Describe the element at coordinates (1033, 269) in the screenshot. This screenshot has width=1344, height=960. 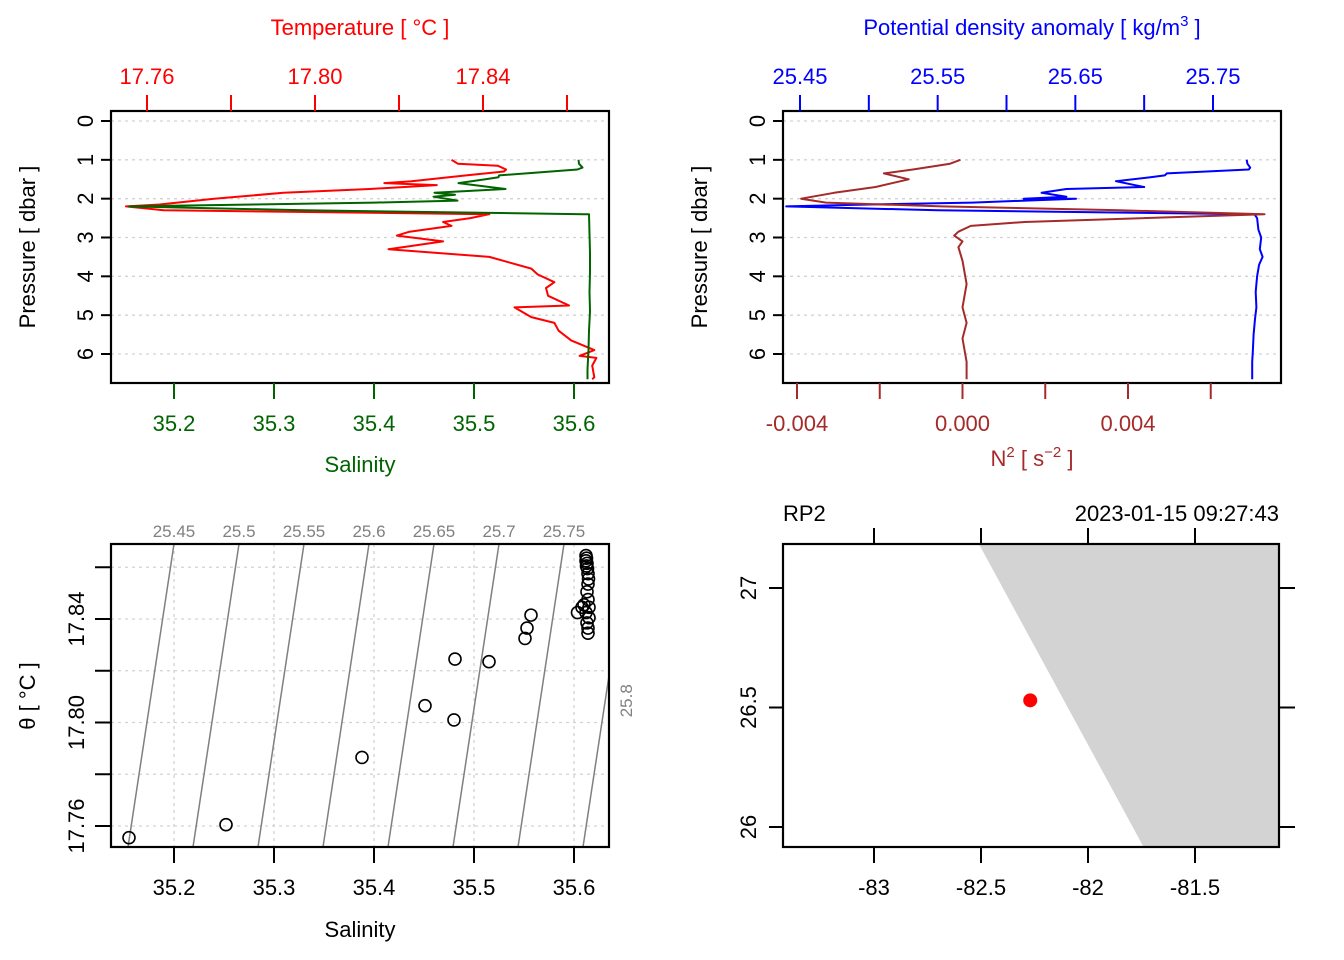
I see `series-n2` at that location.